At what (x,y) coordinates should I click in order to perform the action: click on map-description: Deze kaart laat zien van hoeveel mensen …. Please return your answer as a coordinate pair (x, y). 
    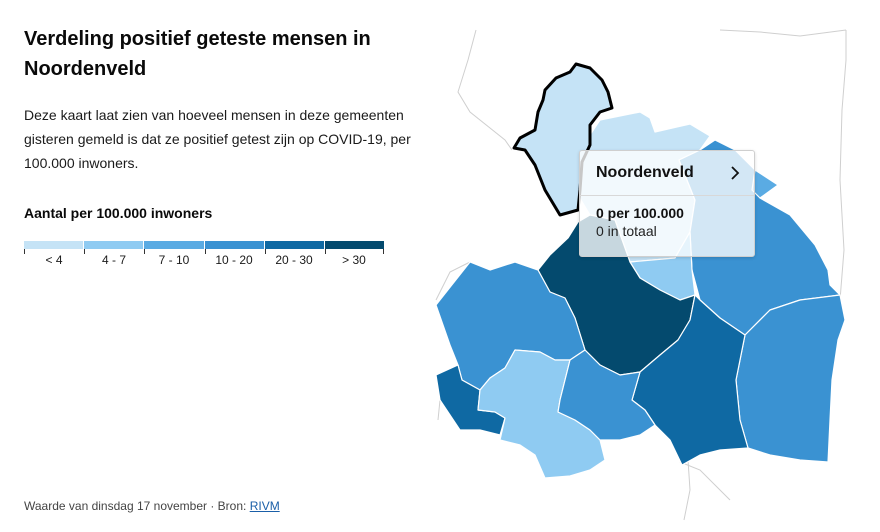
    Looking at the image, I should click on (217, 139).